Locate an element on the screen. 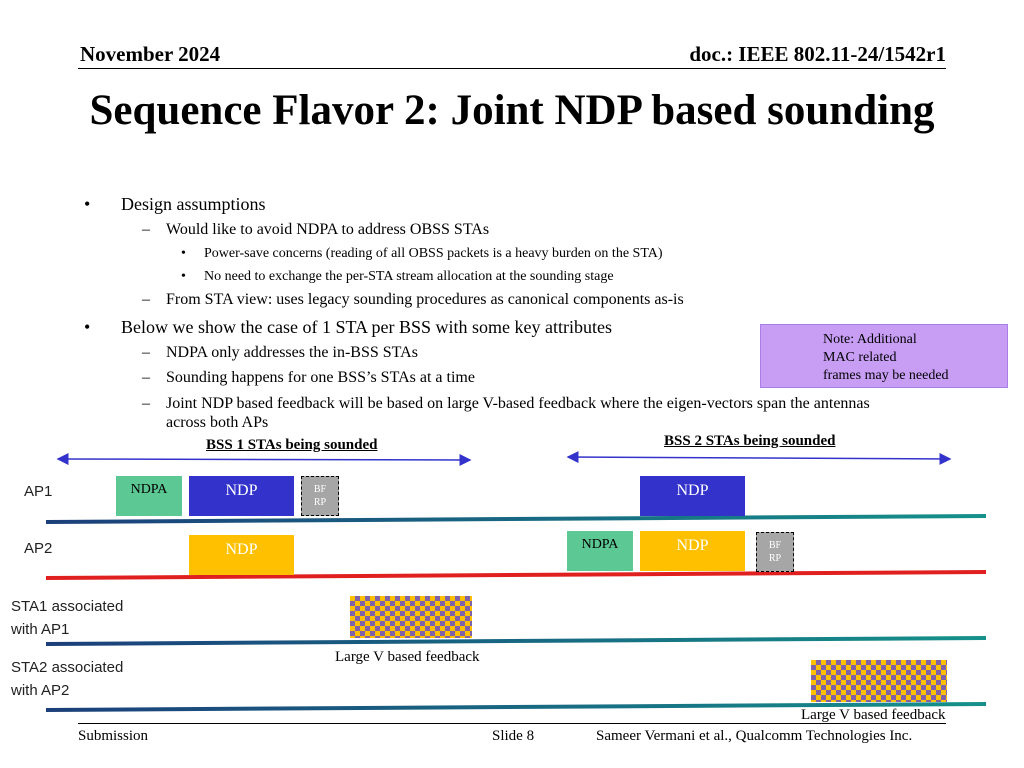  footer-rule is located at coordinates (512, 723).